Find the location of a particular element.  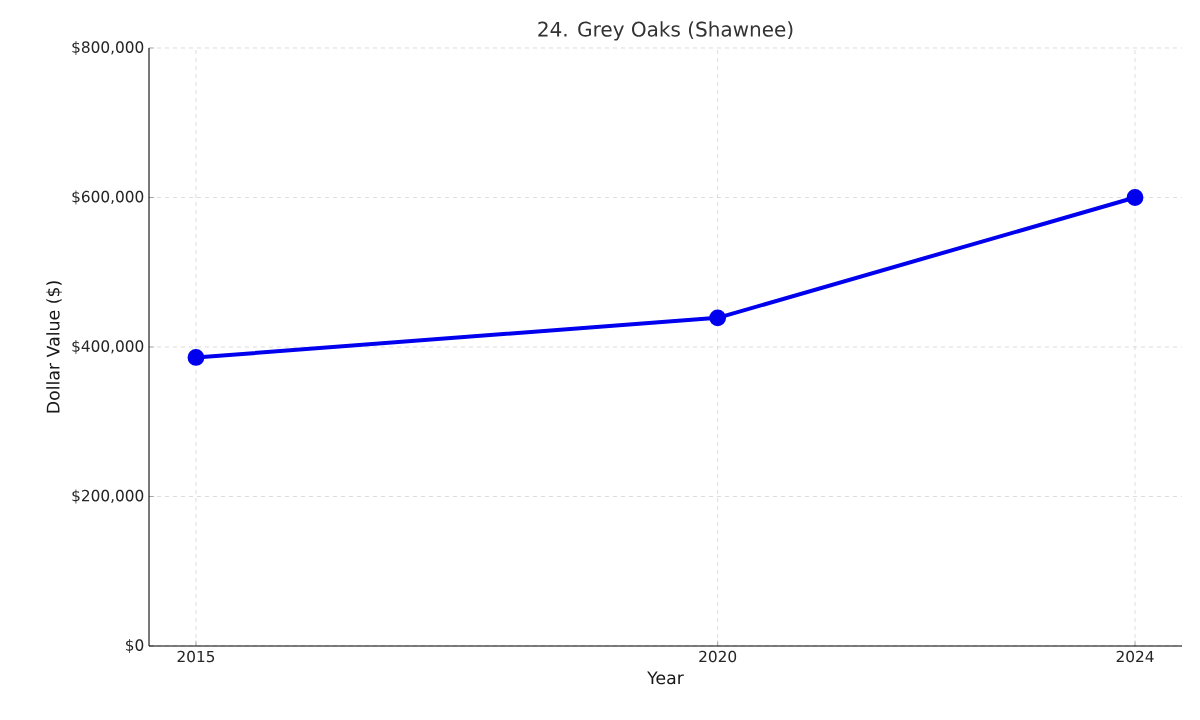

y-axis-title: Dollar Value ($) is located at coordinates (54, 347).